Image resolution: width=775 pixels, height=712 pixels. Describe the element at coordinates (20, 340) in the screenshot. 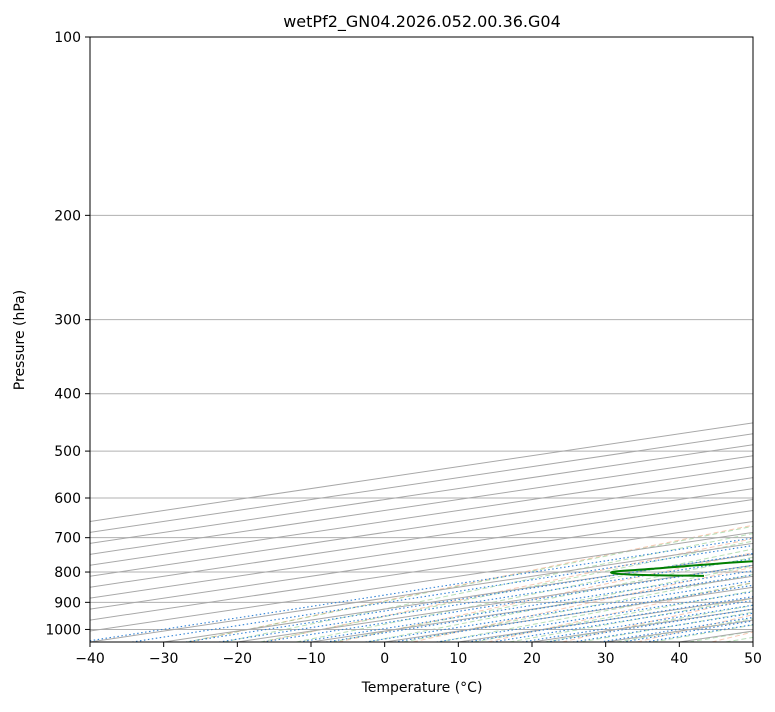

I see `y-axis-label: Pressure (hPa)` at that location.